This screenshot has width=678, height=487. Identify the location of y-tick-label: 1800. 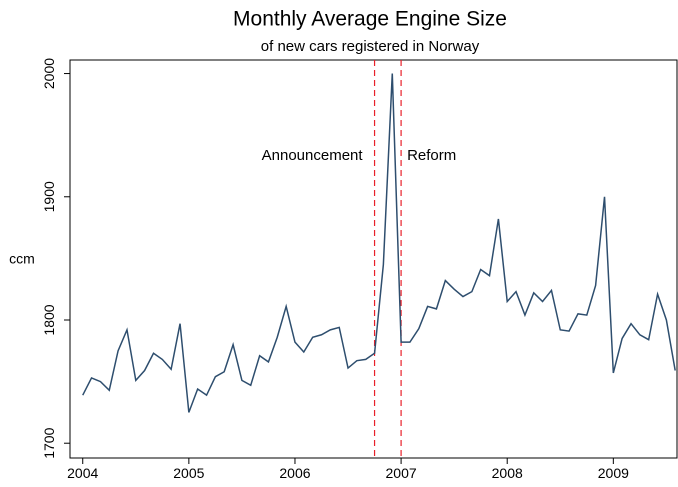
(49, 319).